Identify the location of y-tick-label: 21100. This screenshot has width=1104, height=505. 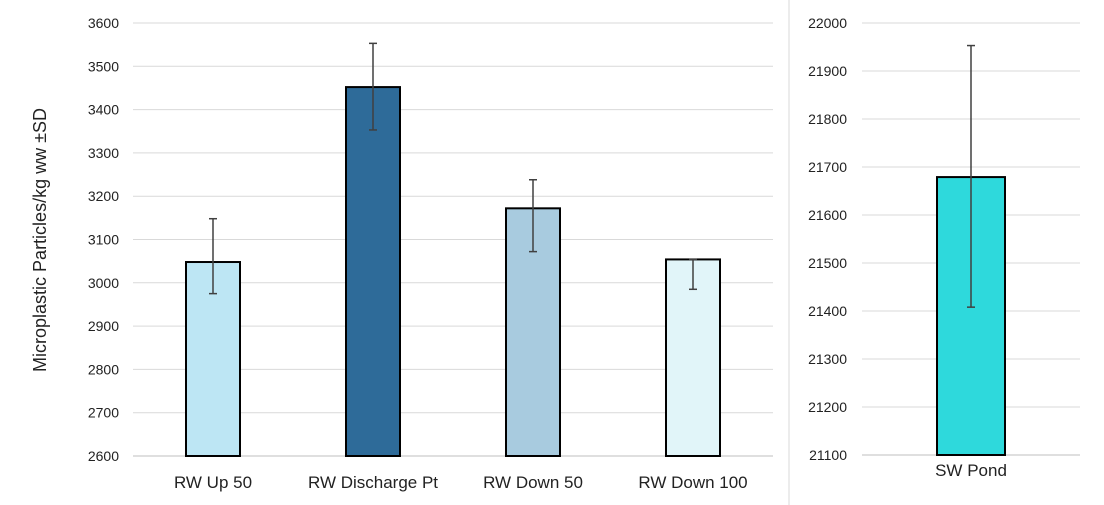
(828, 455).